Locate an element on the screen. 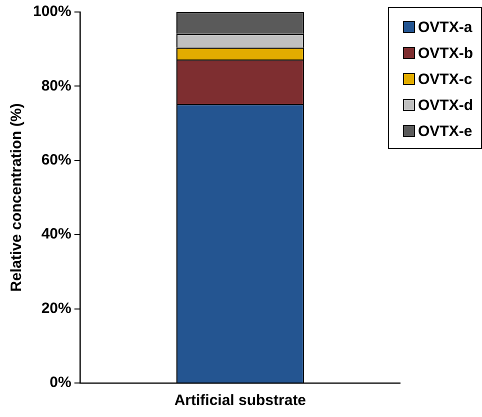  y-tick-label: 40% is located at coordinates (56, 234).